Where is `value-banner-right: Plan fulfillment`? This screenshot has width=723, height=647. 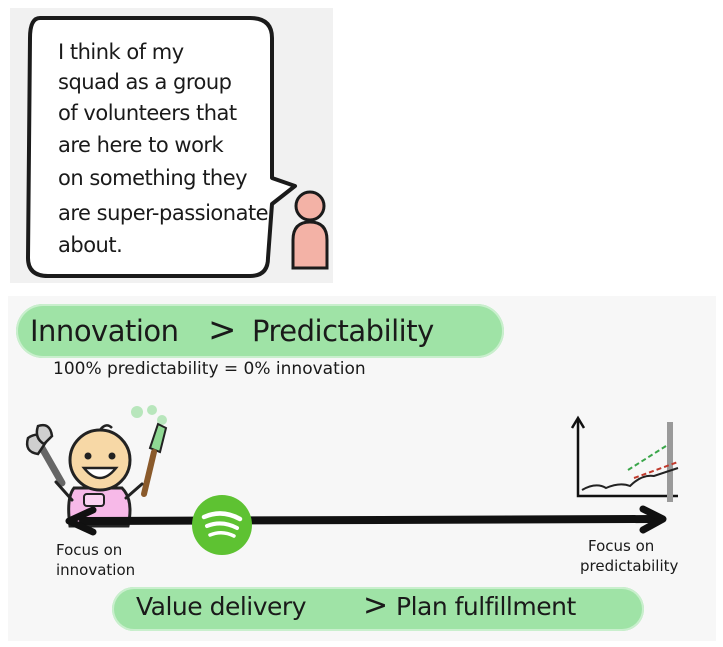
value-banner-right: Plan fulfillment is located at coordinates (486, 606).